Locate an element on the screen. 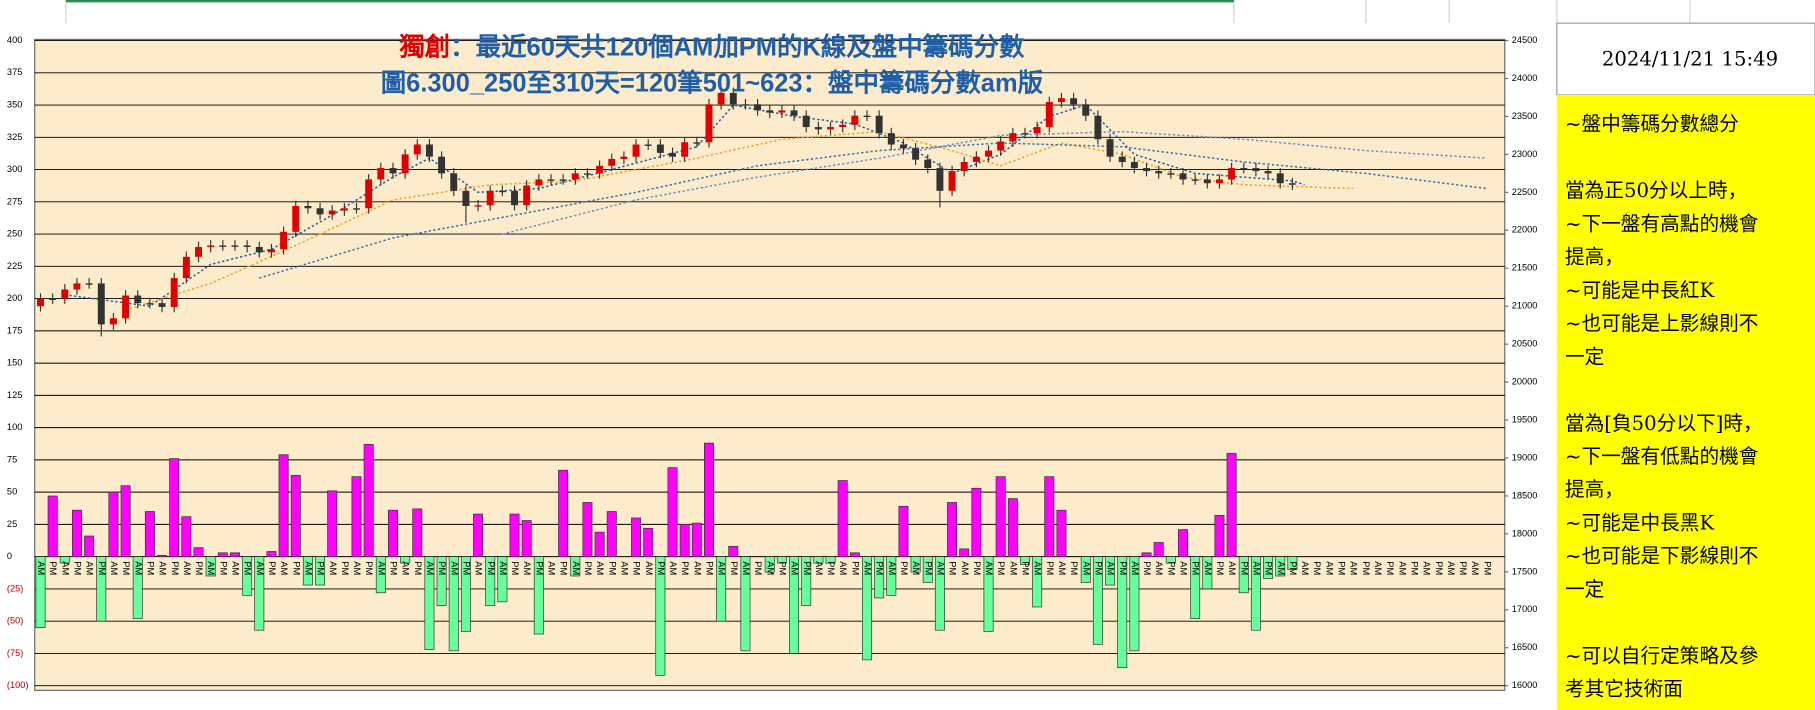  y-tick-label: 75 is located at coordinates (12, 459).